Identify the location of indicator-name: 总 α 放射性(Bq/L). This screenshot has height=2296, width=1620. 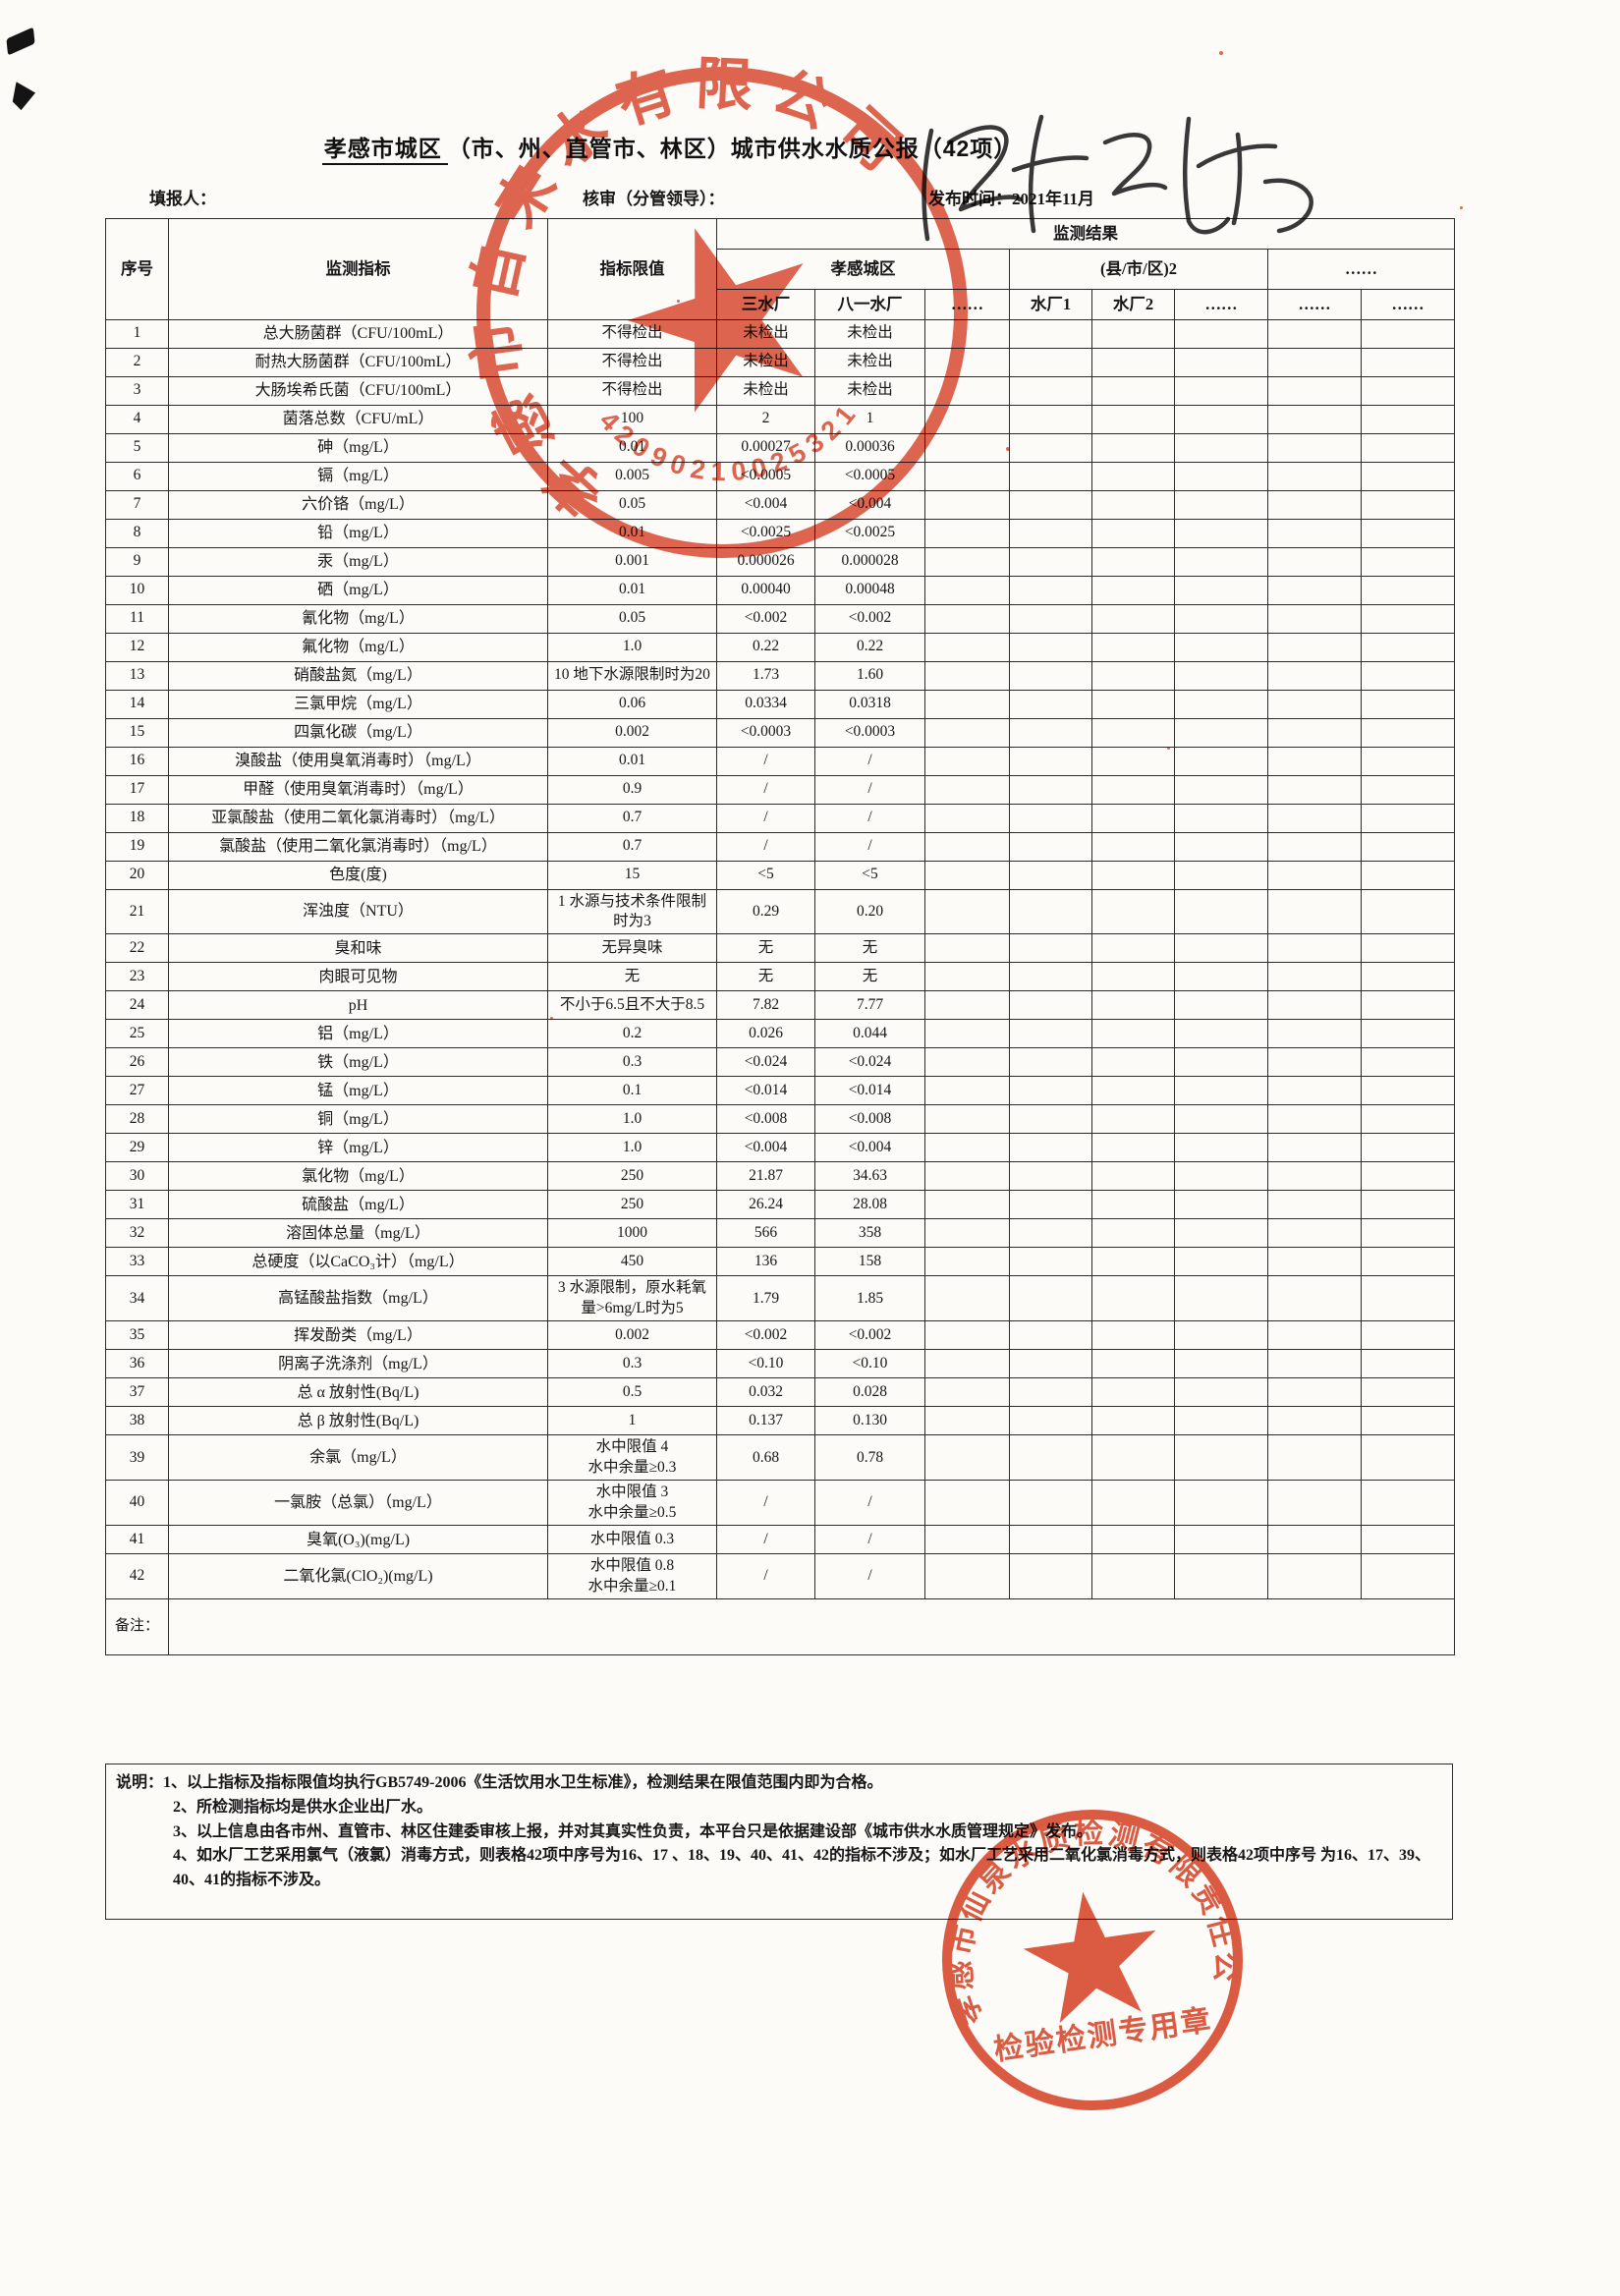
(358, 1392).